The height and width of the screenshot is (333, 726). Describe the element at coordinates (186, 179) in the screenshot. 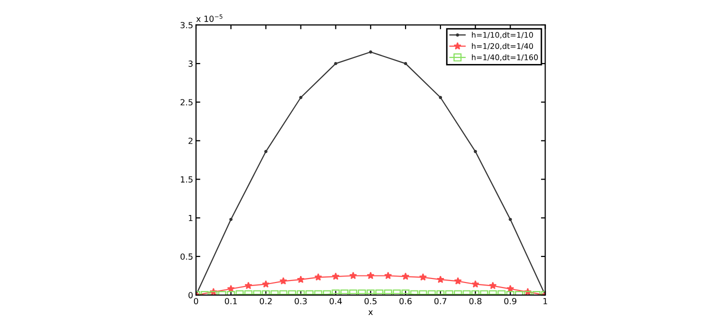

I see `y-tick-label: 1.5` at that location.